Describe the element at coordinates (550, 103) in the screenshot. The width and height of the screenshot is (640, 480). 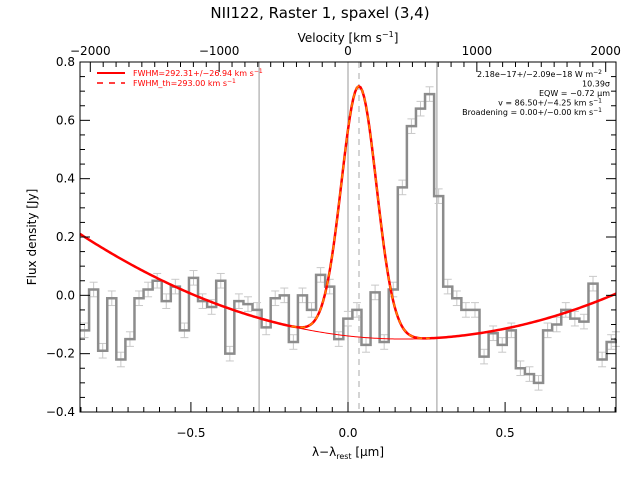
I see `annotation-text: v = 86.50+/−4.25 km s−1` at that location.